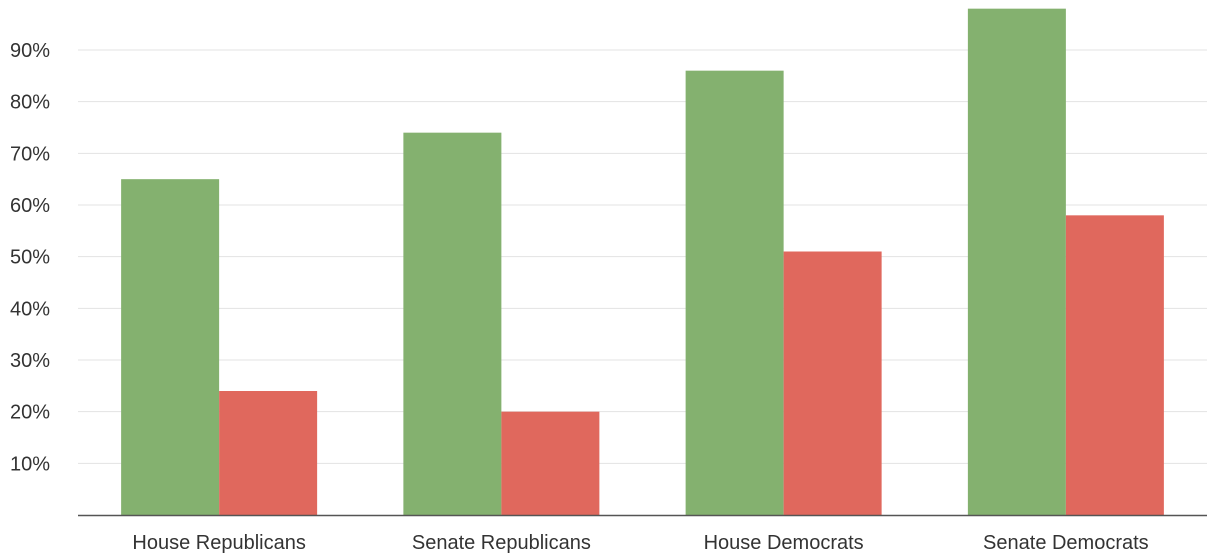 The width and height of the screenshot is (1217, 555). What do you see at coordinates (30, 154) in the screenshot?
I see `y-tick-label: 70%` at bounding box center [30, 154].